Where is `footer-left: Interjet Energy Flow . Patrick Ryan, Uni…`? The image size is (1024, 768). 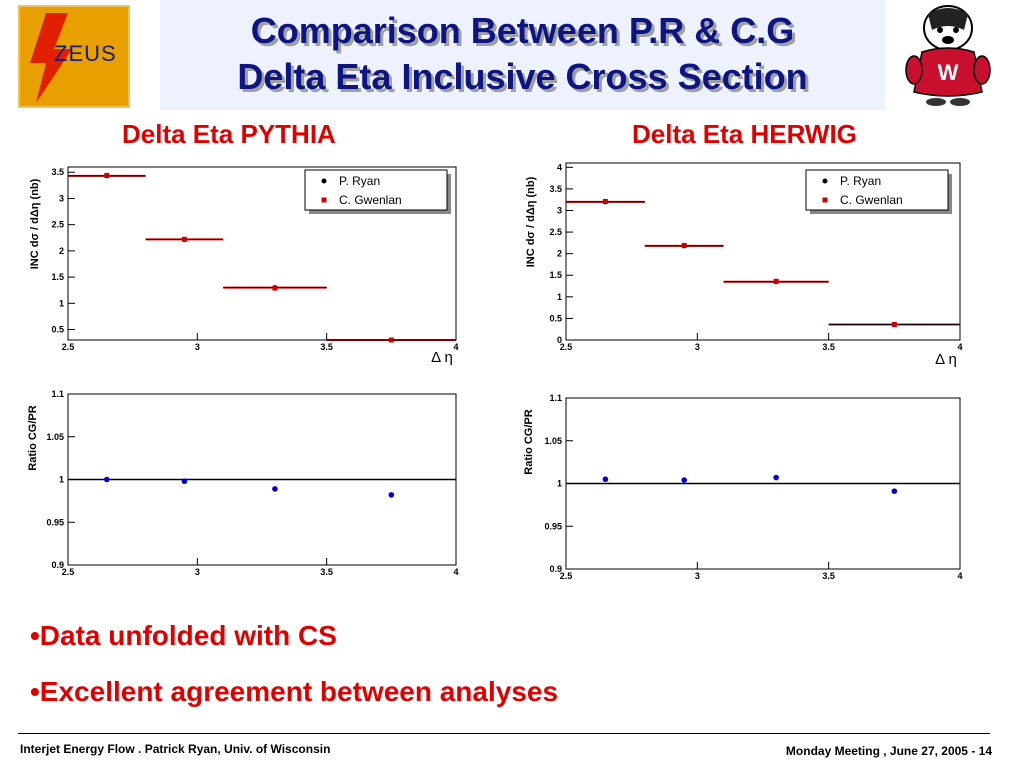
footer-left: Interjet Energy Flow . Patrick Ryan, Uni… is located at coordinates (175, 749).